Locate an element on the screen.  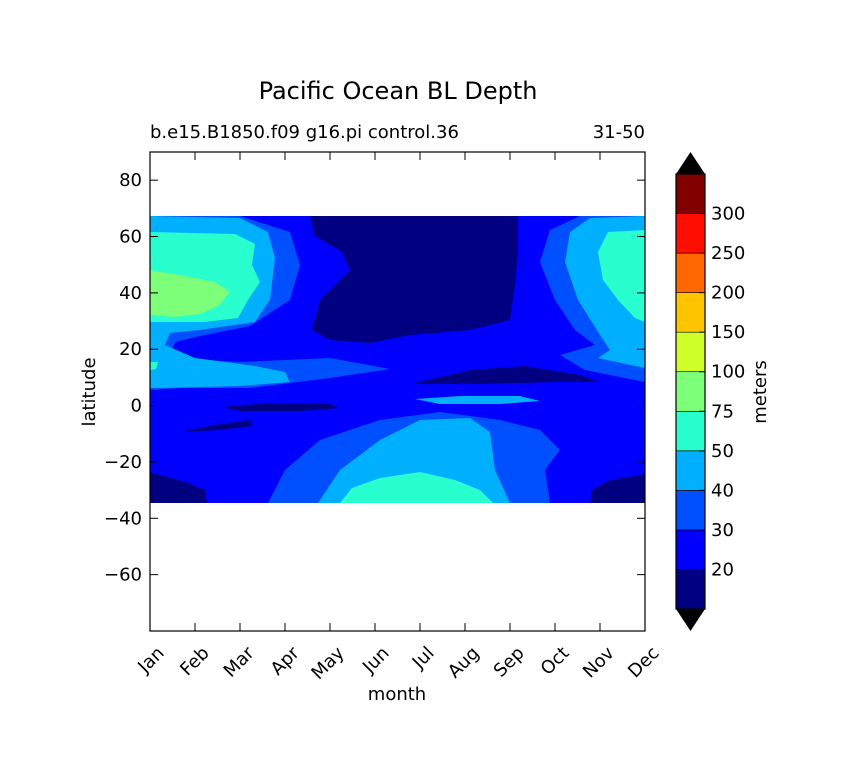
x-tick-label: Jul is located at coordinates (423, 658).